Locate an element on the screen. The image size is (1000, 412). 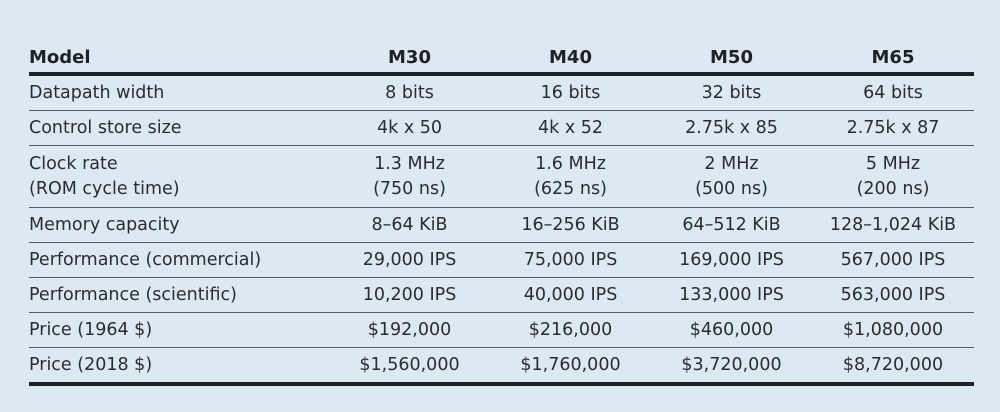
cell-m30: 1.3 MHz (750 ns) is located at coordinates (409, 177).